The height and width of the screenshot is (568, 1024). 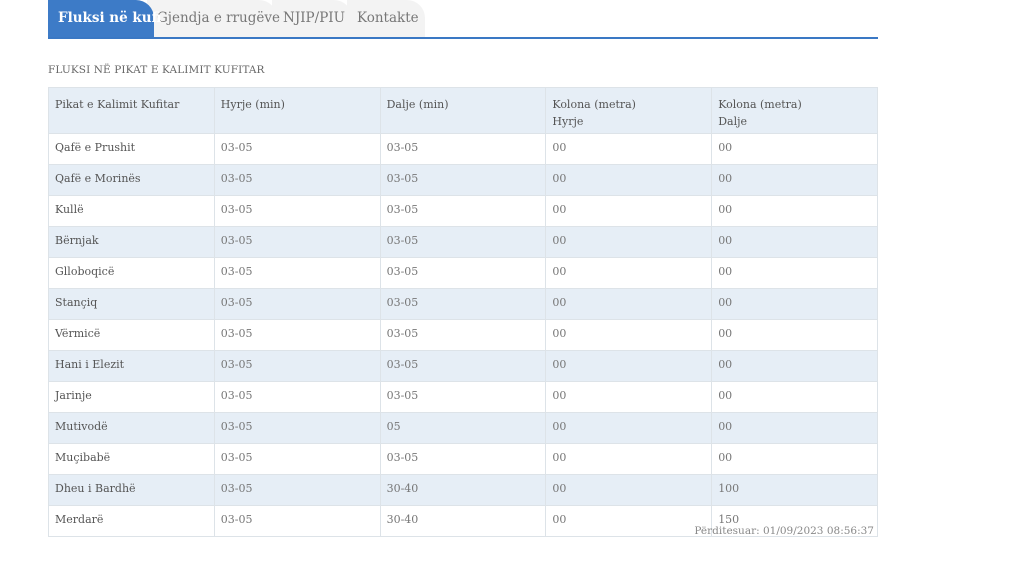 What do you see at coordinates (131, 273) in the screenshot?
I see `cell-name: Glloboqicë` at bounding box center [131, 273].